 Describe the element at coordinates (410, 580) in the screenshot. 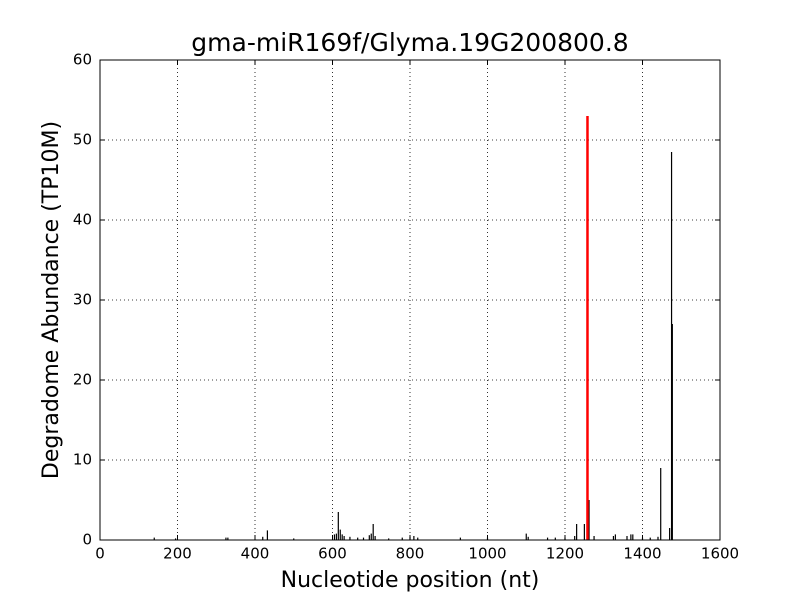

I see `x-axis-label: Nucleotide position (nt)` at that location.